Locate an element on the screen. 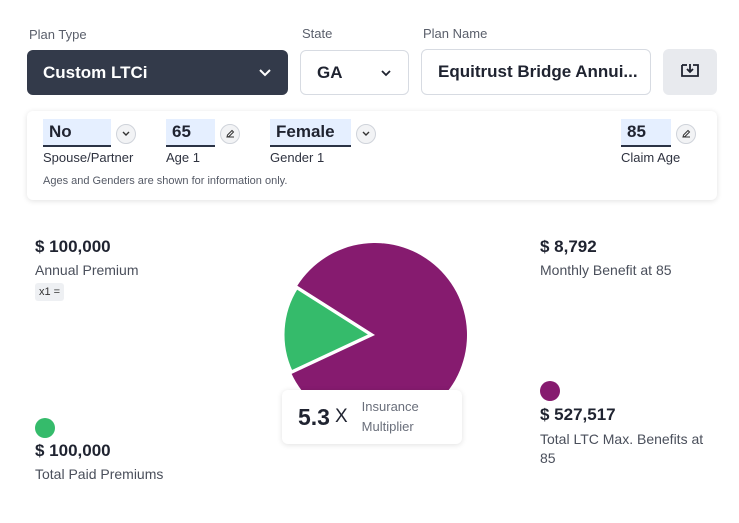 This screenshot has height=523, width=739. plan-type-value: Custom LTCi is located at coordinates (95, 72).